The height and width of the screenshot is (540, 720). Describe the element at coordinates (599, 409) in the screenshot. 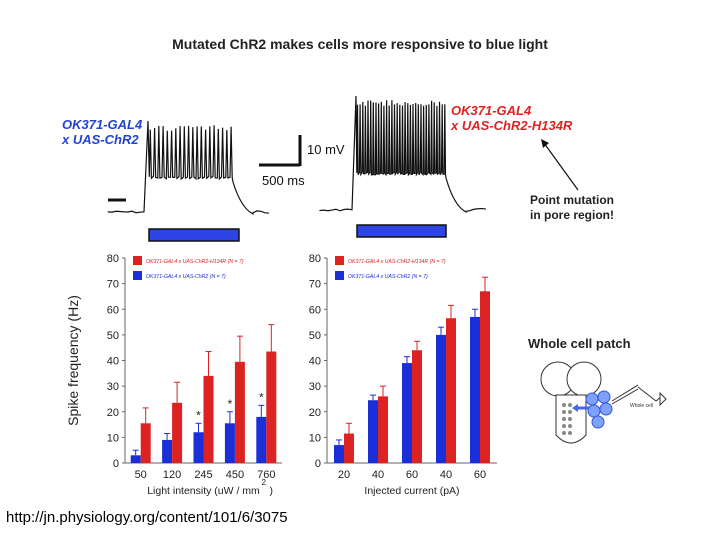

I see `patched-cells` at that location.